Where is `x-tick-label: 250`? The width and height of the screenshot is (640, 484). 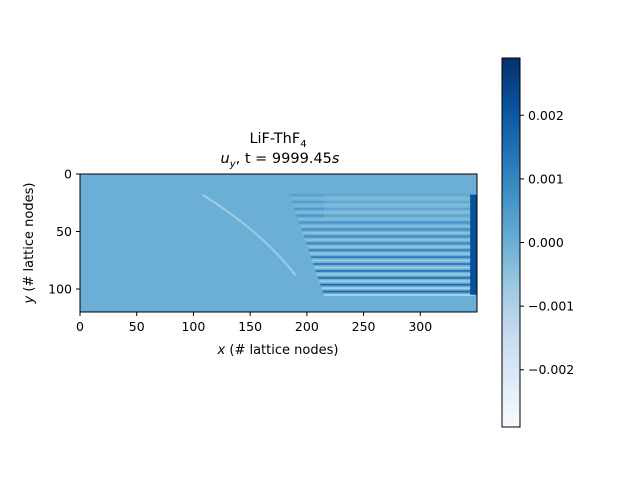
x-tick-label: 250 is located at coordinates (364, 326).